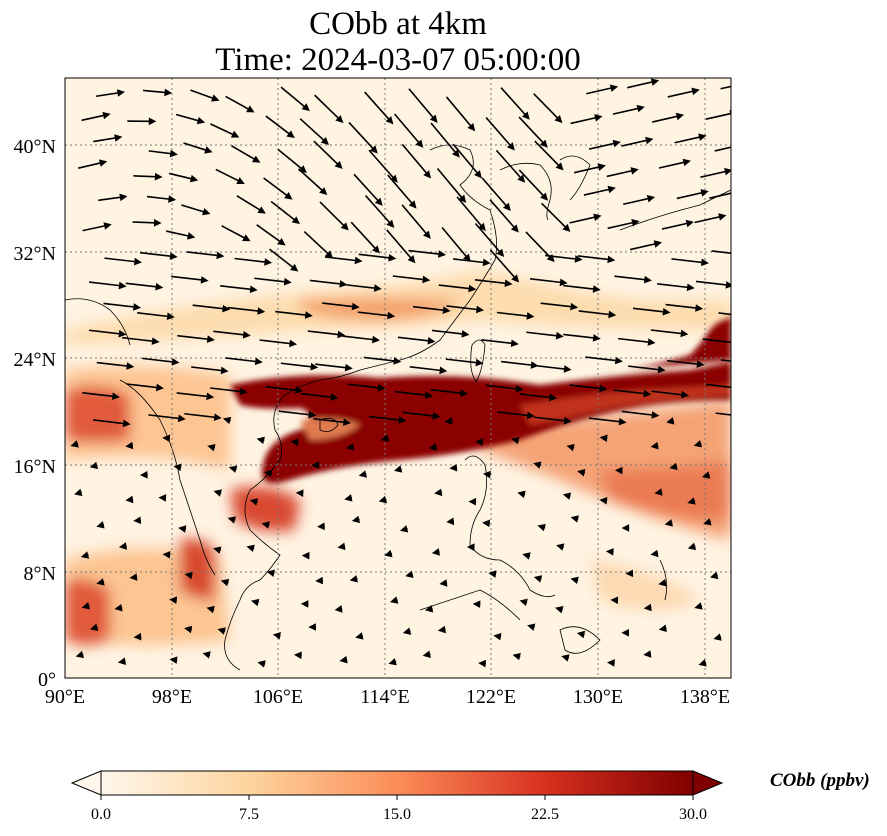 The width and height of the screenshot is (887, 836). I want to click on x-tick-label: 98°E, so click(172, 697).